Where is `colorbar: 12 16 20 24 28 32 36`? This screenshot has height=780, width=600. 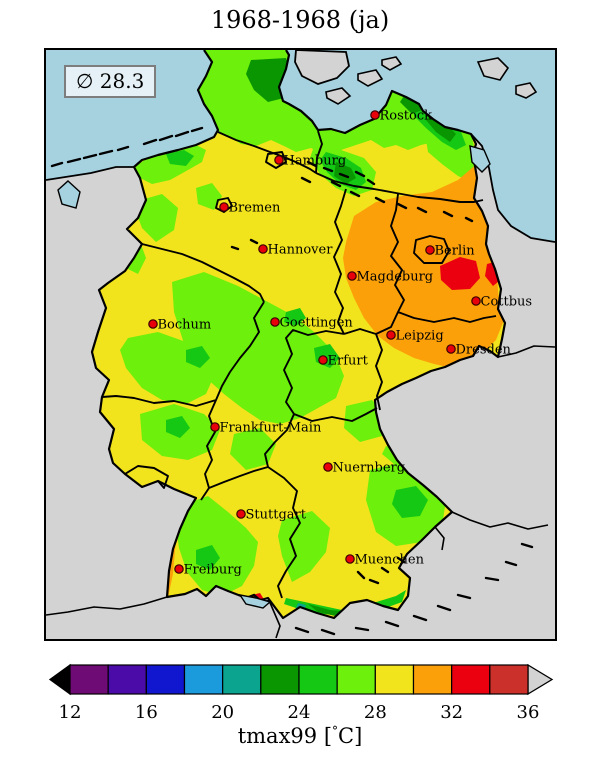
colorbar: 12 16 20 24 28 32 36 is located at coordinates (301, 693).